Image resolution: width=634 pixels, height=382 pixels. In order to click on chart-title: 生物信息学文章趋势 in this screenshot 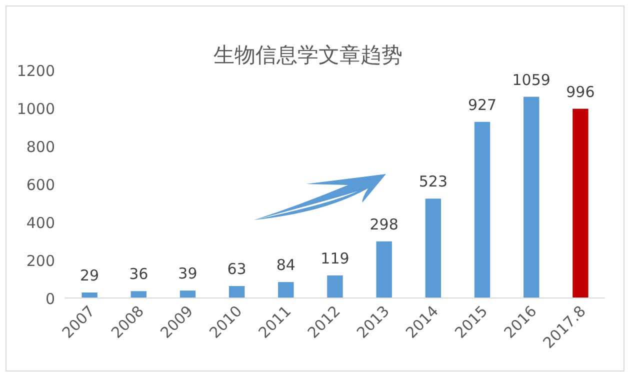, I will do `click(308, 55)`.